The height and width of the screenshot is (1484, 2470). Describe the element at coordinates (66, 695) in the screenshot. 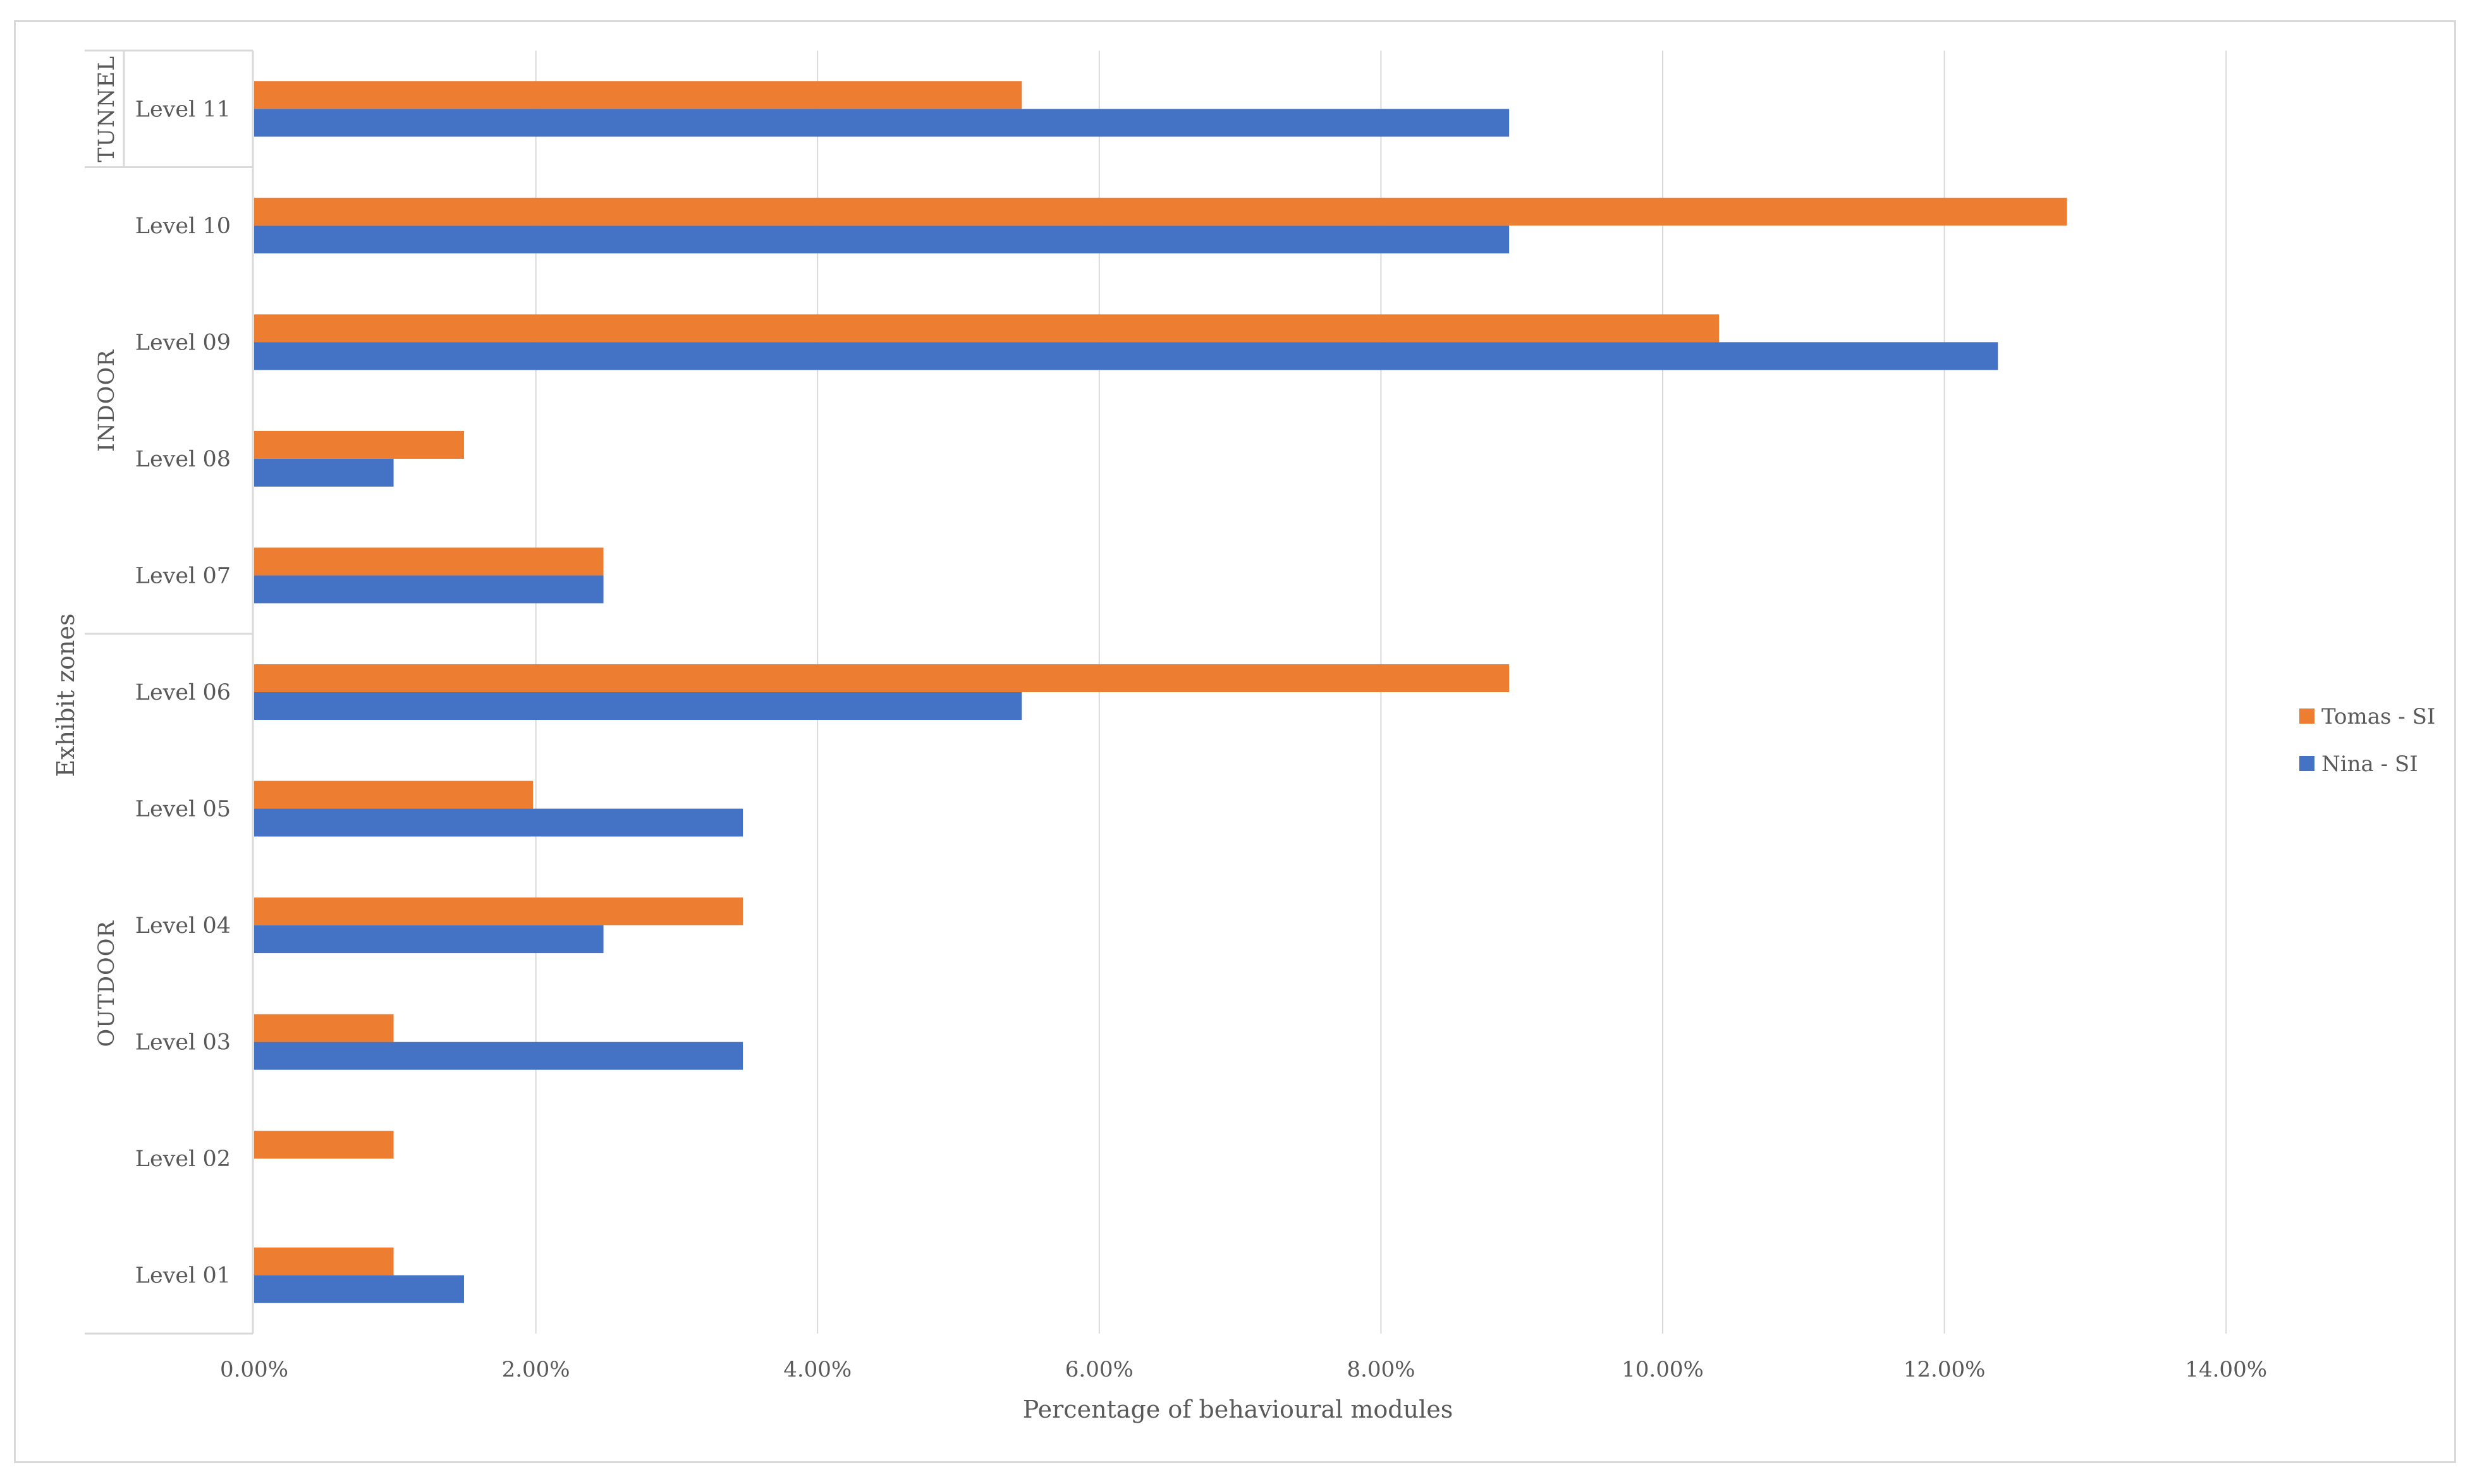

I see `y-axis-title: Exhibit zones` at that location.